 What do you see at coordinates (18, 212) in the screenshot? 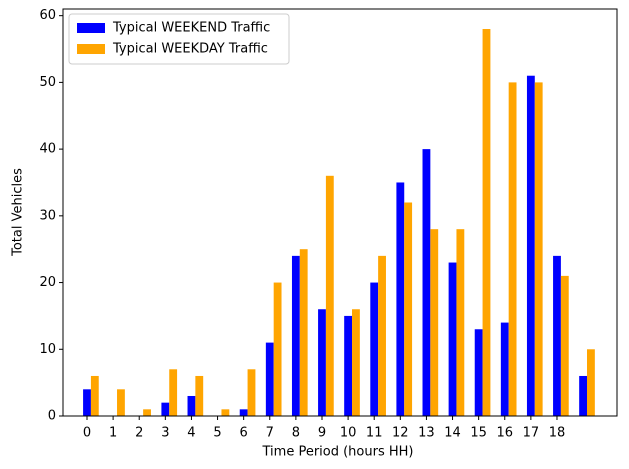
I see `y-axis-label: Total Vehicles` at bounding box center [18, 212].